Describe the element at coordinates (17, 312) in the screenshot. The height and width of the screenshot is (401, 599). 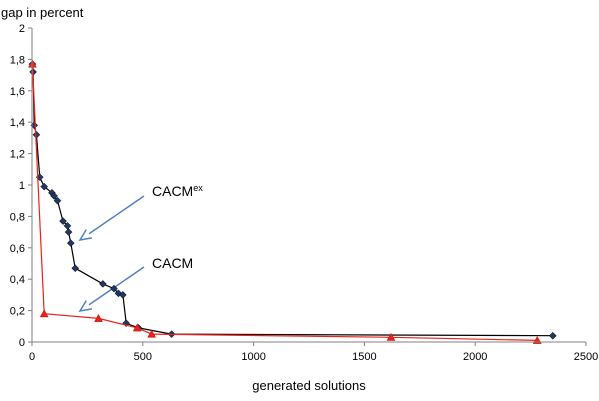
I see `y-tick-label: 0,2` at that location.